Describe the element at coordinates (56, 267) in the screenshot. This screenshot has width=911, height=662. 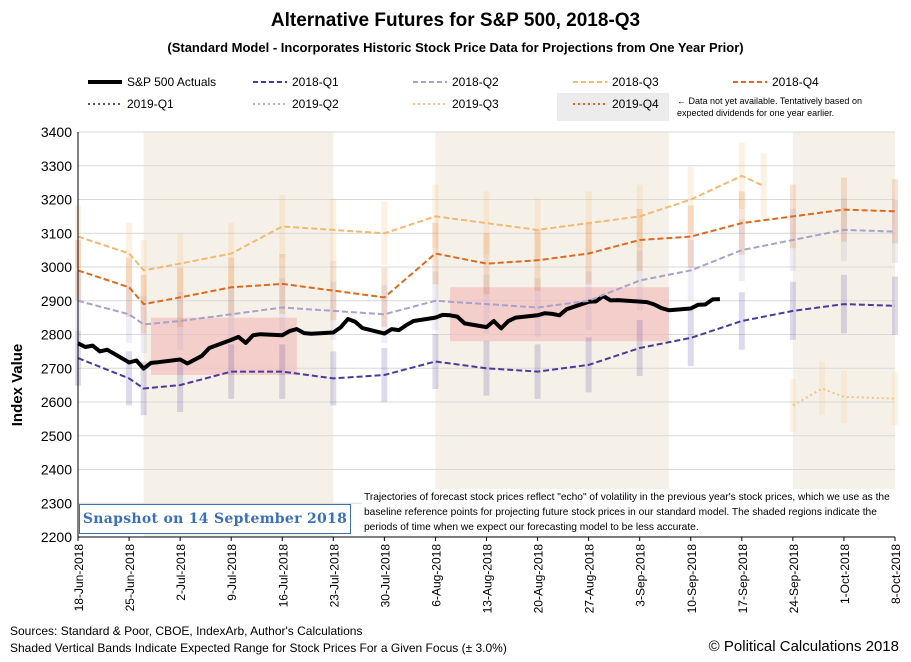
I see `y-tick-label-3000: 3000` at that location.